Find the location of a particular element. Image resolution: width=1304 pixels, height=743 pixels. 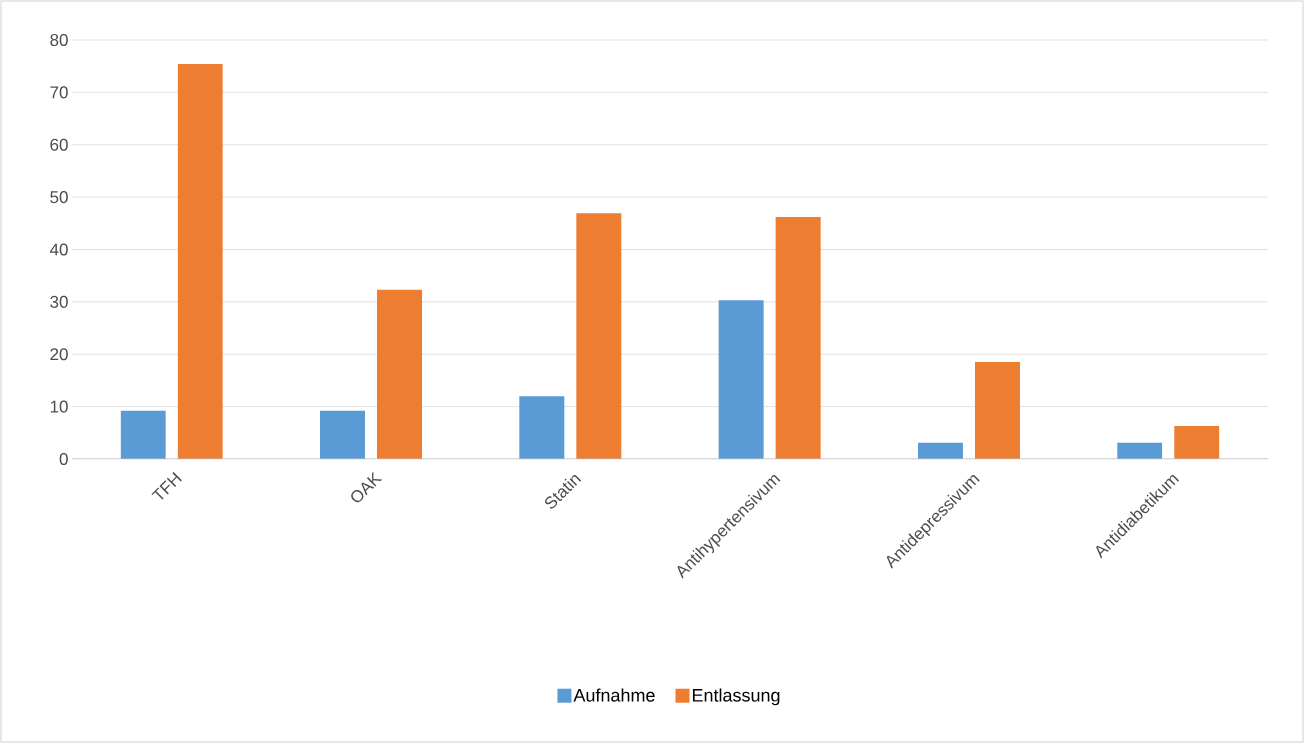

legend-label: Aufnahme is located at coordinates (614, 695).